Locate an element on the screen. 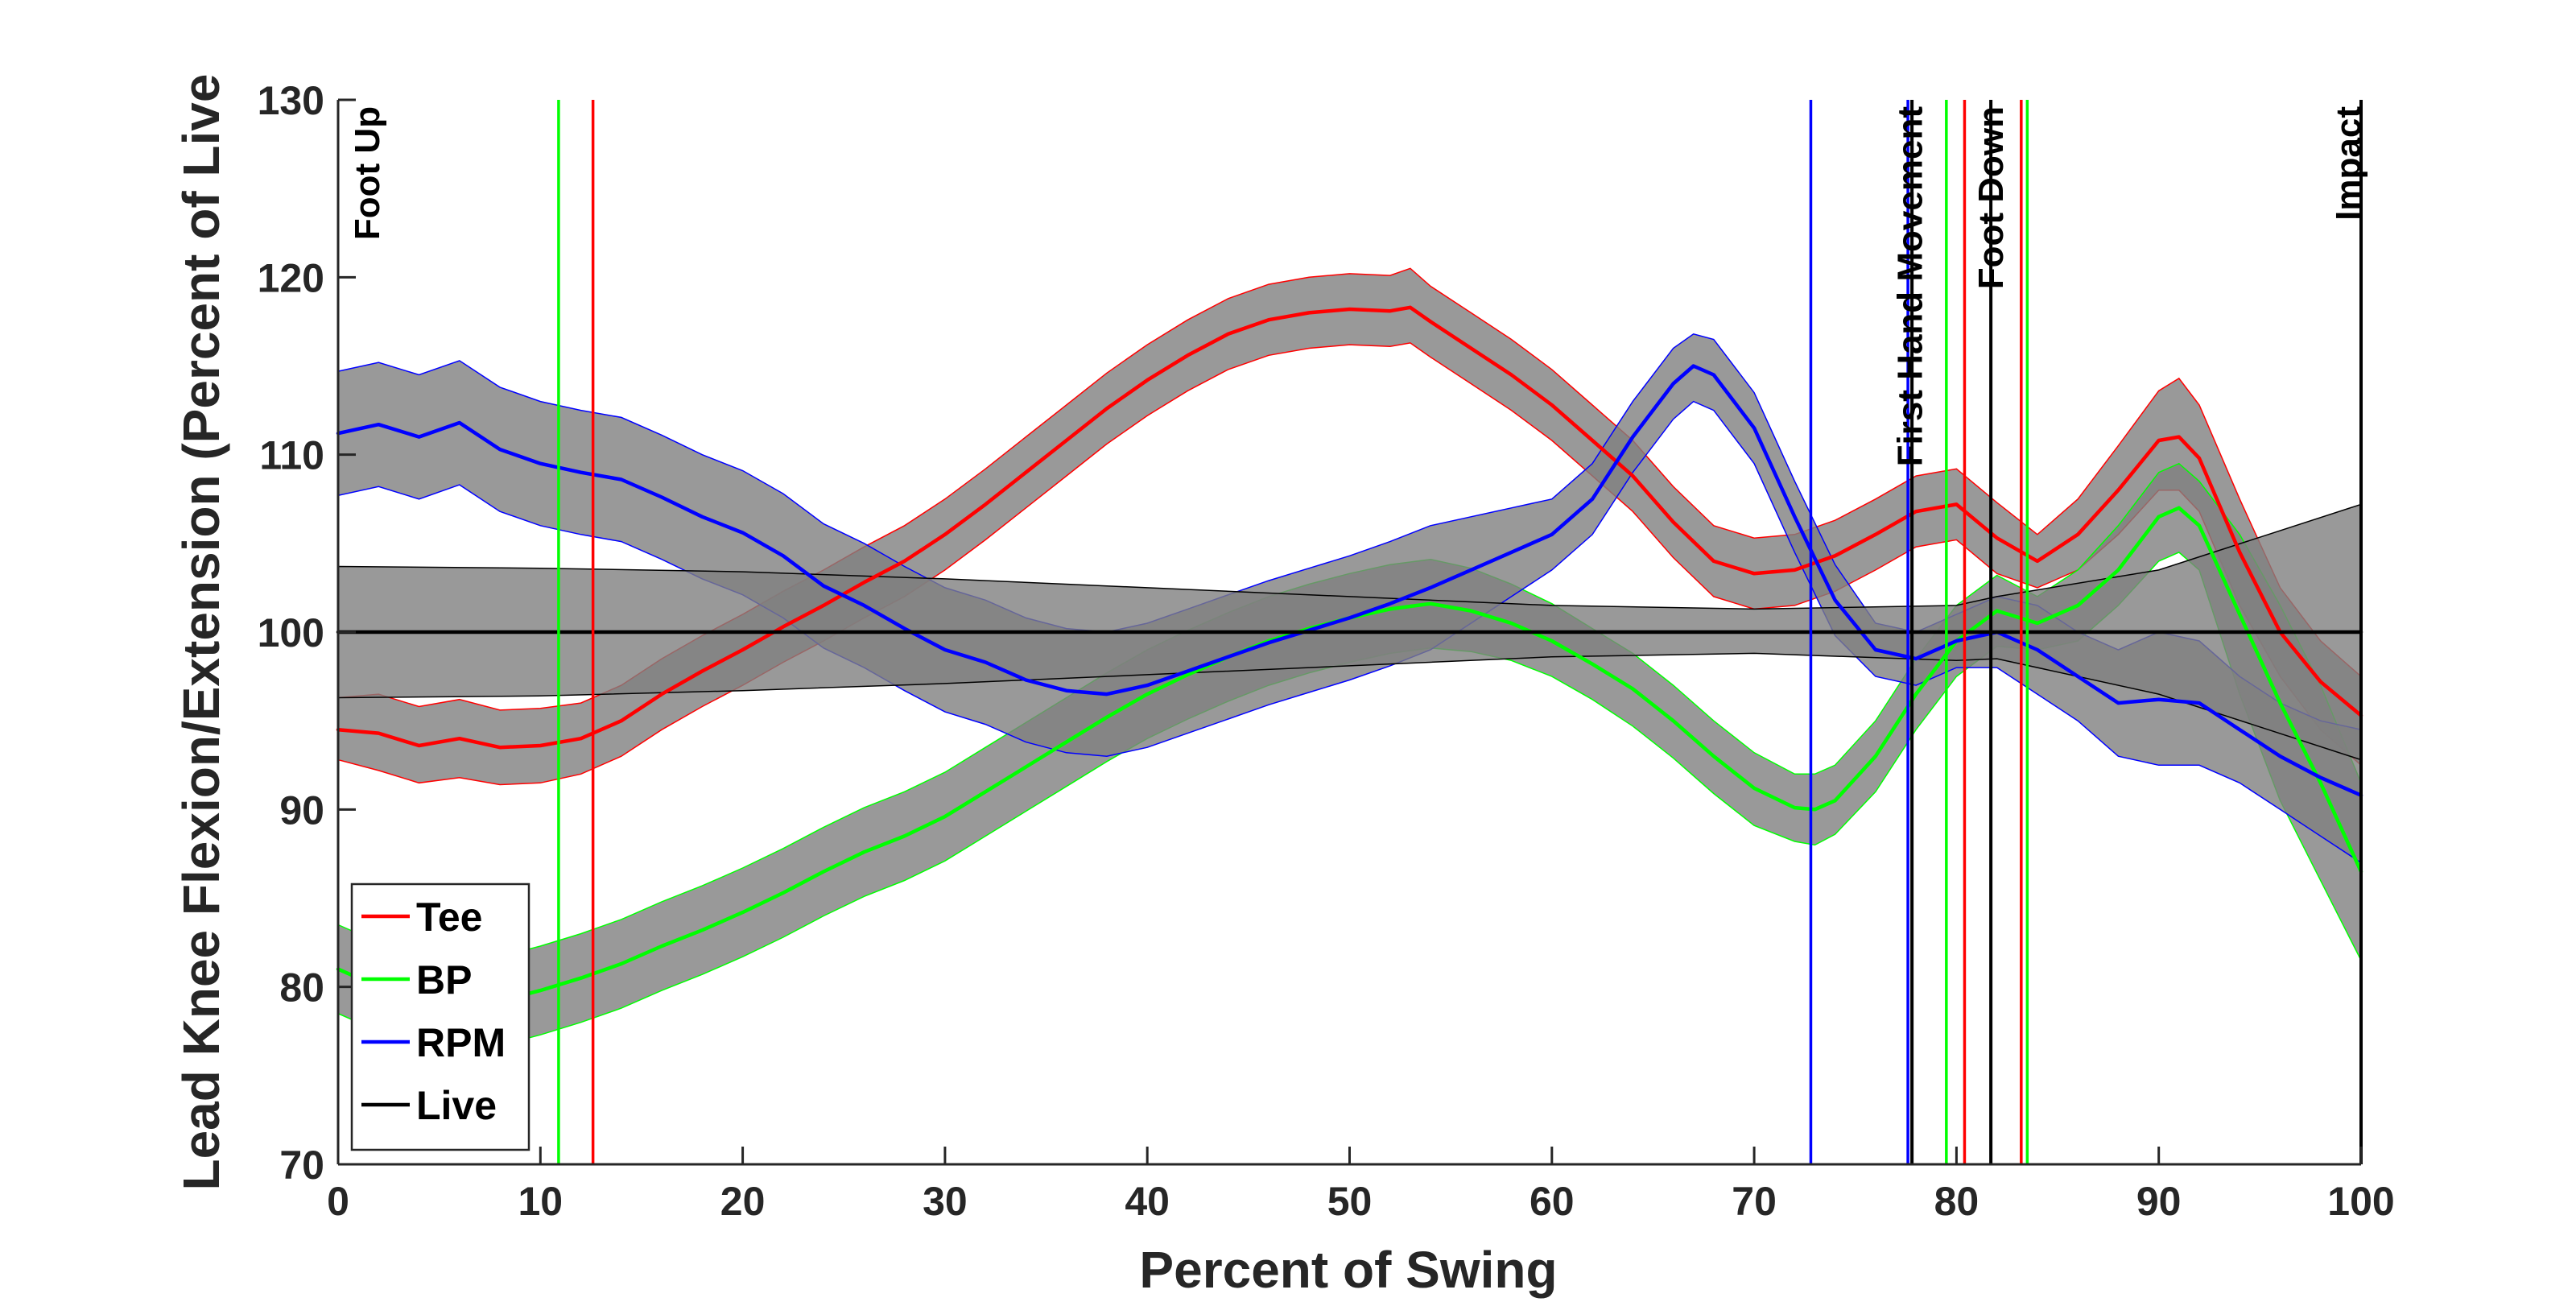  x-tick-label: 90 is located at coordinates (2159, 1202).